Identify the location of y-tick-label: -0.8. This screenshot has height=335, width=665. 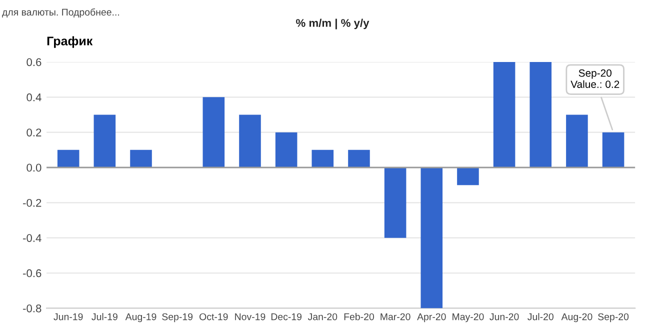
(32, 308).